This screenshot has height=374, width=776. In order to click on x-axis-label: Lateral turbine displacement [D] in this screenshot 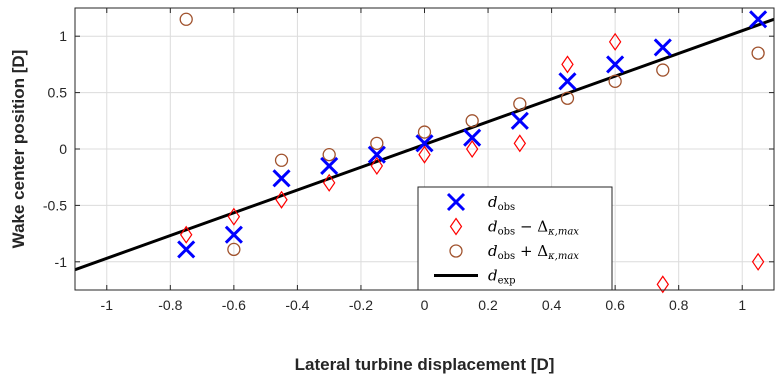, I will do `click(425, 364)`.